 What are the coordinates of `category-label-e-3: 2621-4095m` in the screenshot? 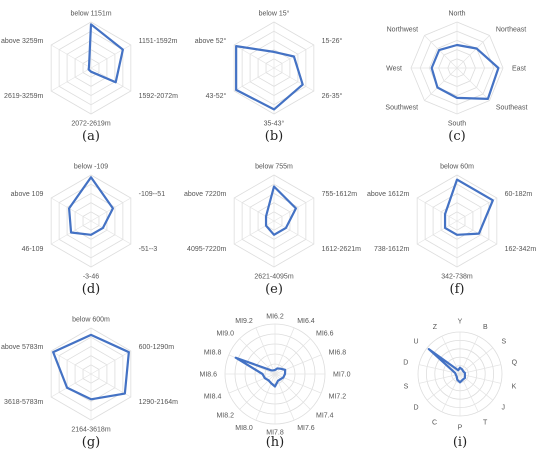 It's located at (273, 277).